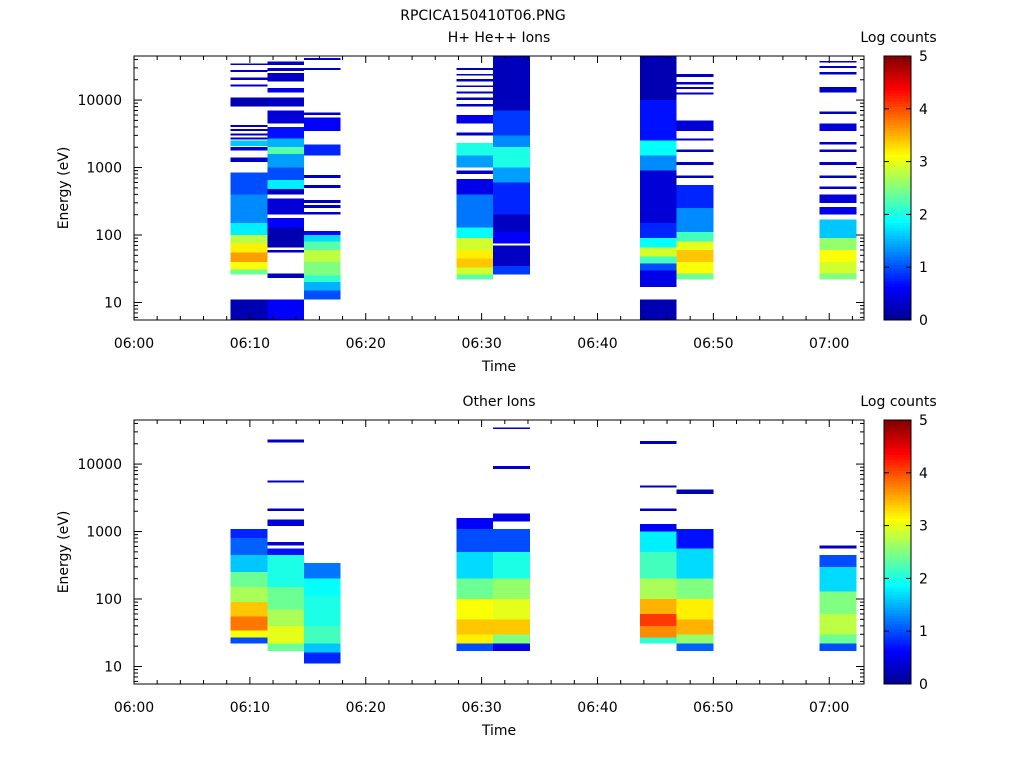 The image size is (1024, 768). What do you see at coordinates (923, 579) in the screenshot?
I see `colorbar-tick-label: 2` at bounding box center [923, 579].